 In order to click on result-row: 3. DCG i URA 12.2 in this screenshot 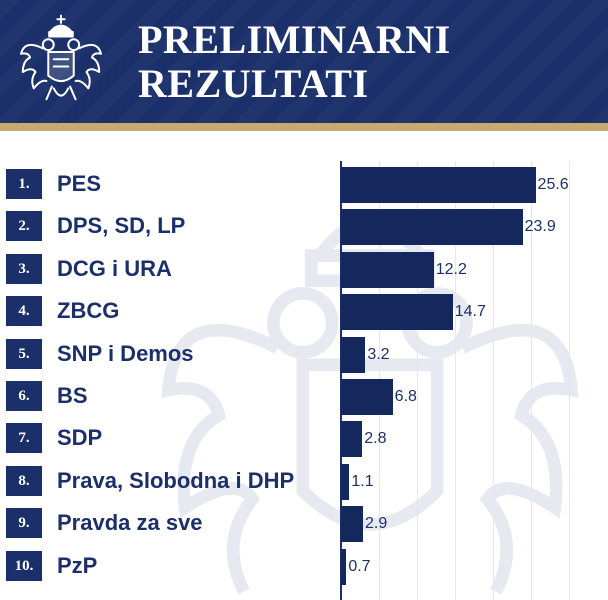, I will do `click(304, 270)`.